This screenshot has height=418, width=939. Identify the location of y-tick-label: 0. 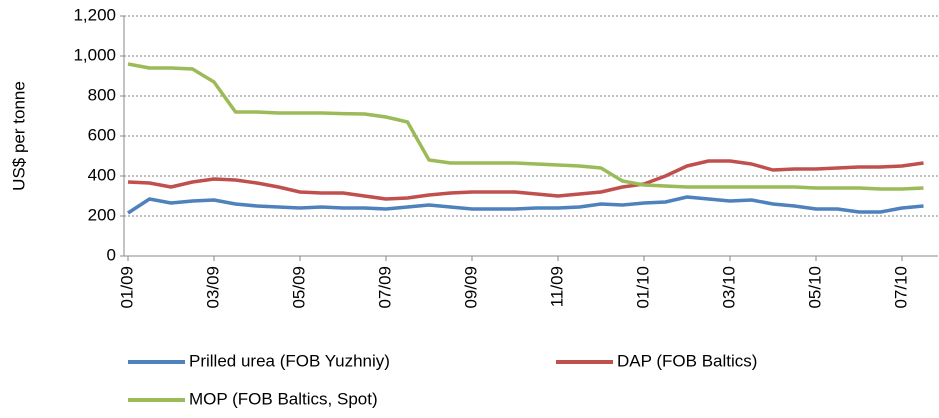
(111, 254).